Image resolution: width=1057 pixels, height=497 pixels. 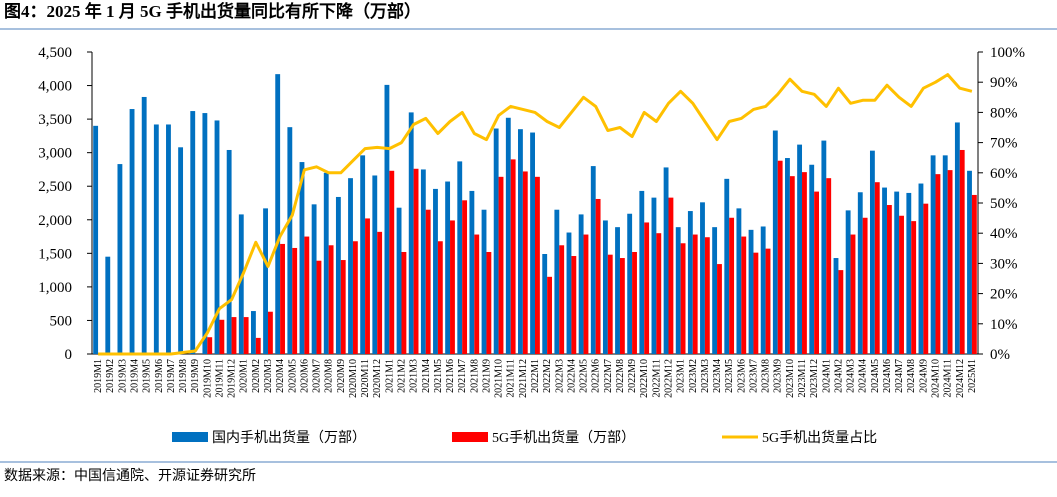 What do you see at coordinates (207, 378) in the screenshot?
I see `x-tick-label: 2019M10` at bounding box center [207, 378].